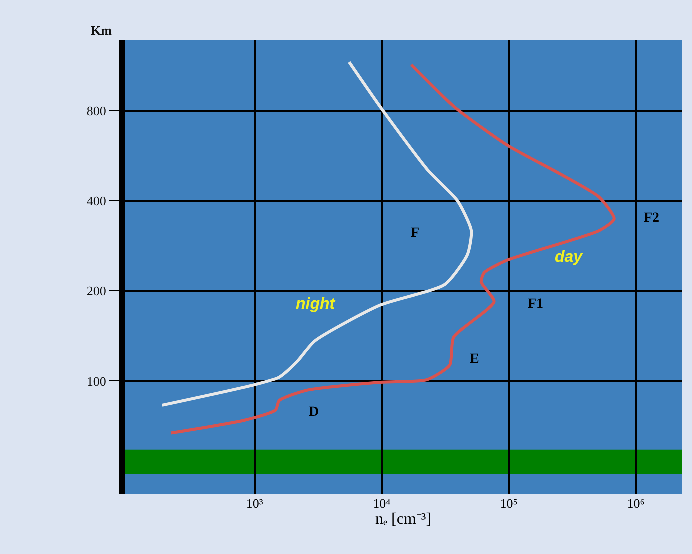  I want to click on x-tick-label: 10³, so click(255, 503).